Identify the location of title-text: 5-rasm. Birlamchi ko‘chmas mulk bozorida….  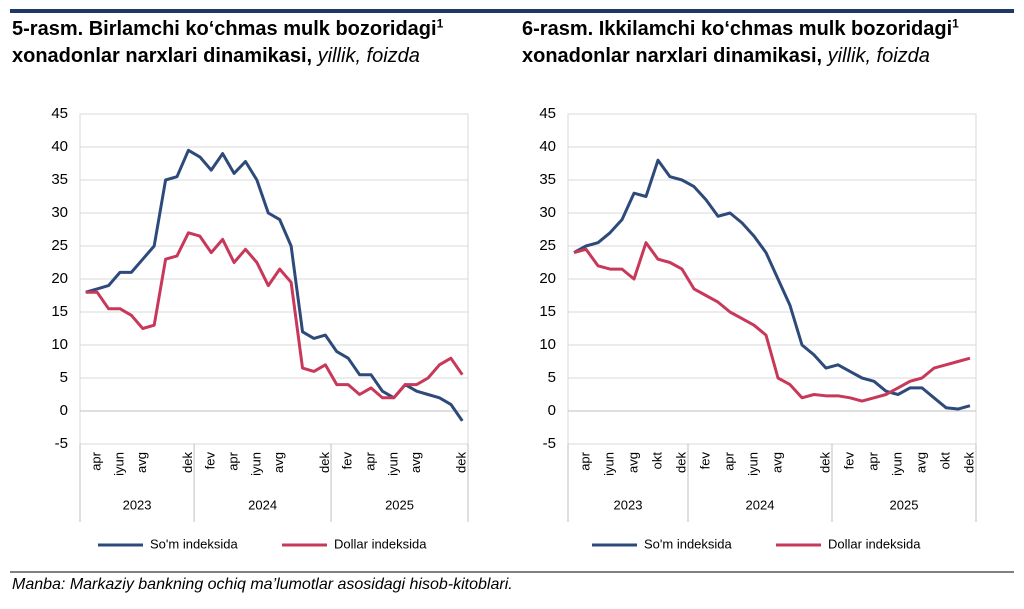
(224, 29).